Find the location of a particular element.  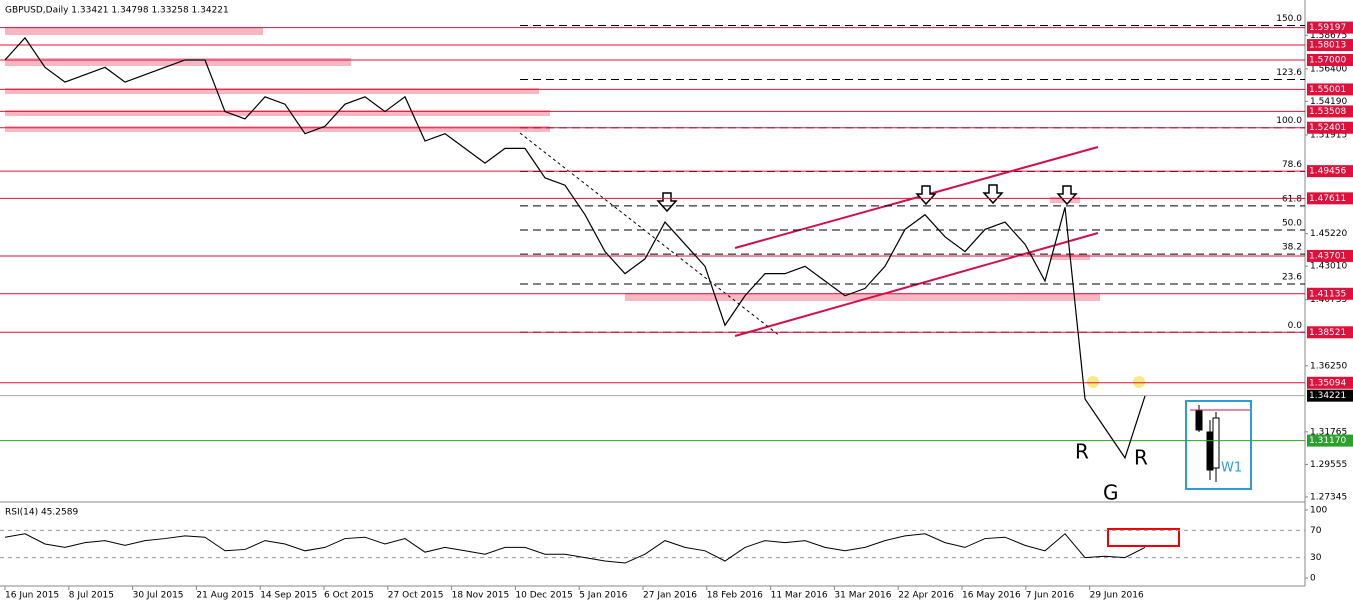

price-label: 1.59197 is located at coordinates (1327, 28).